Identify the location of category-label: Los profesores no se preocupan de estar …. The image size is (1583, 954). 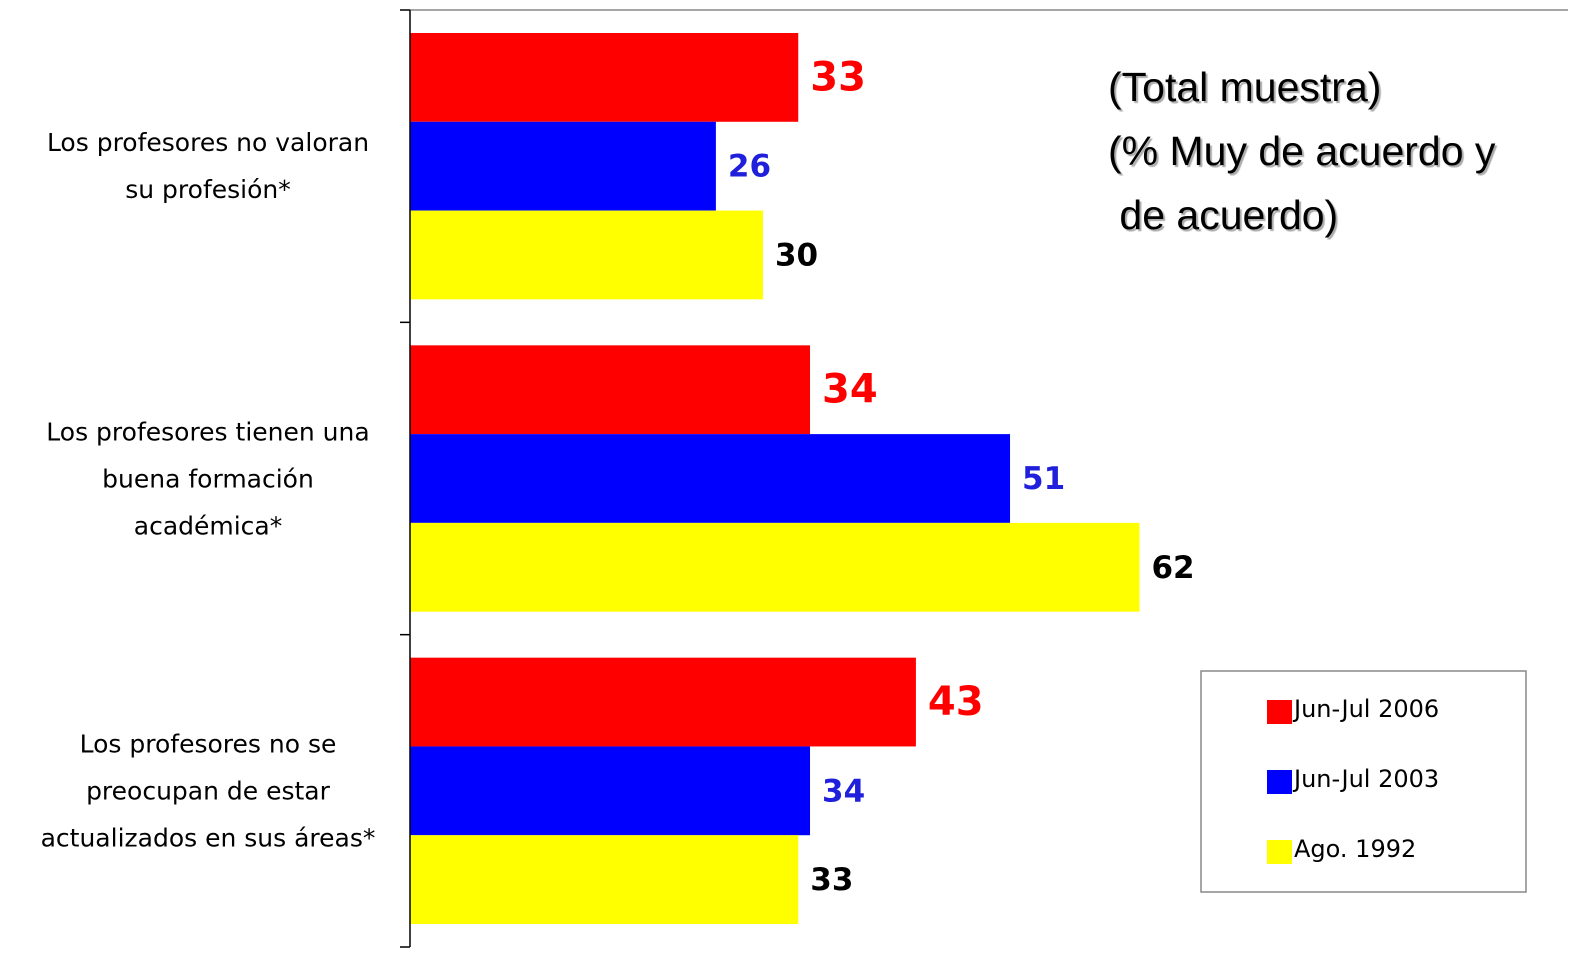
(208, 791).